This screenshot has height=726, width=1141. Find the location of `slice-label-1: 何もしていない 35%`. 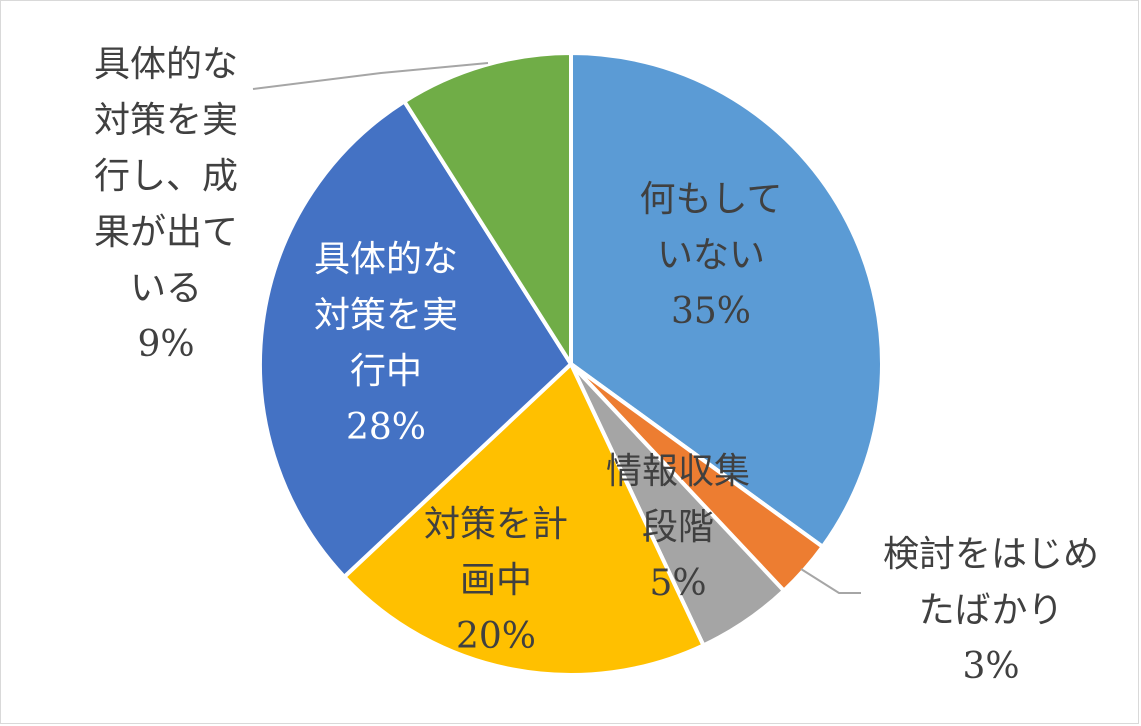

slice-label-1: 何もしていない 35% is located at coordinates (711, 255).